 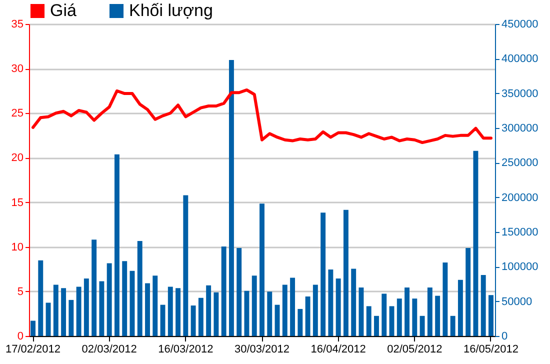 What do you see at coordinates (33, 350) in the screenshot?
I see `x-tick-label: 17/02/2012` at bounding box center [33, 350].